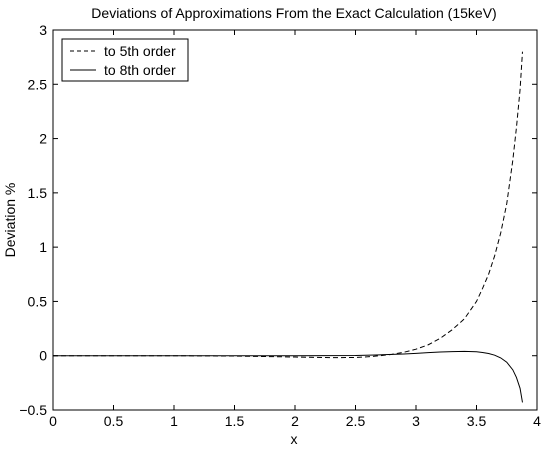 This screenshot has height=454, width=545. I want to click on y-tick-label: 1.5, so click(38, 193).